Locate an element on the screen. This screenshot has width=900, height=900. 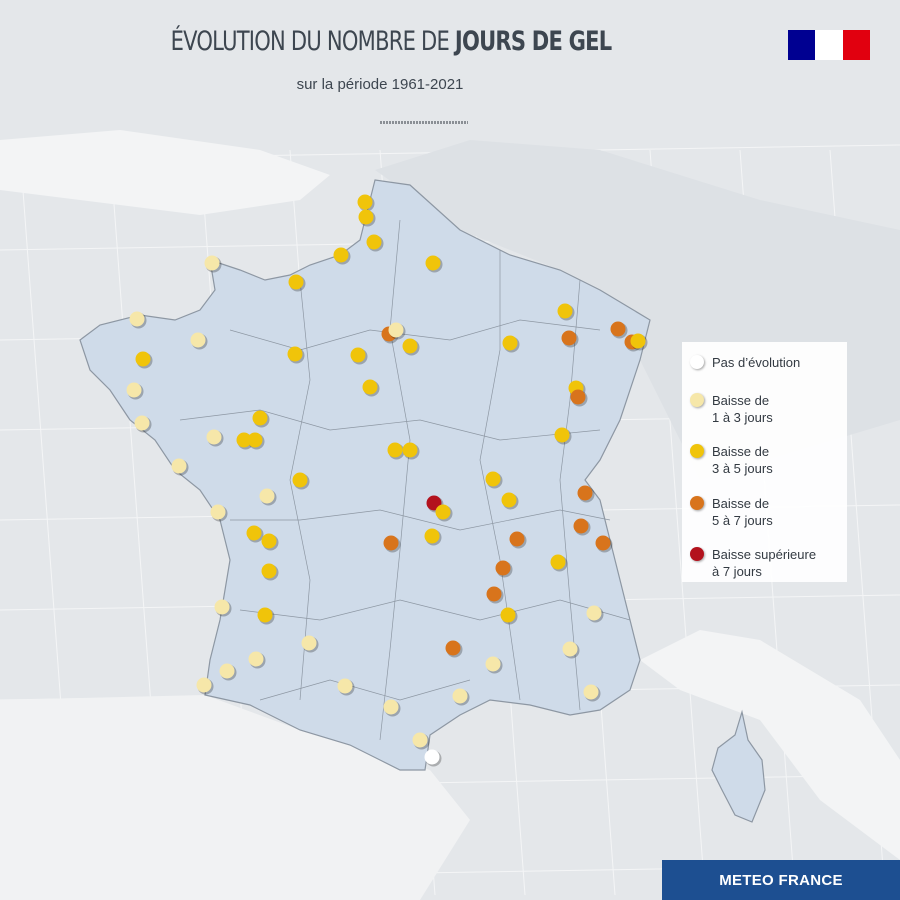
flag-red is located at coordinates (856, 45).